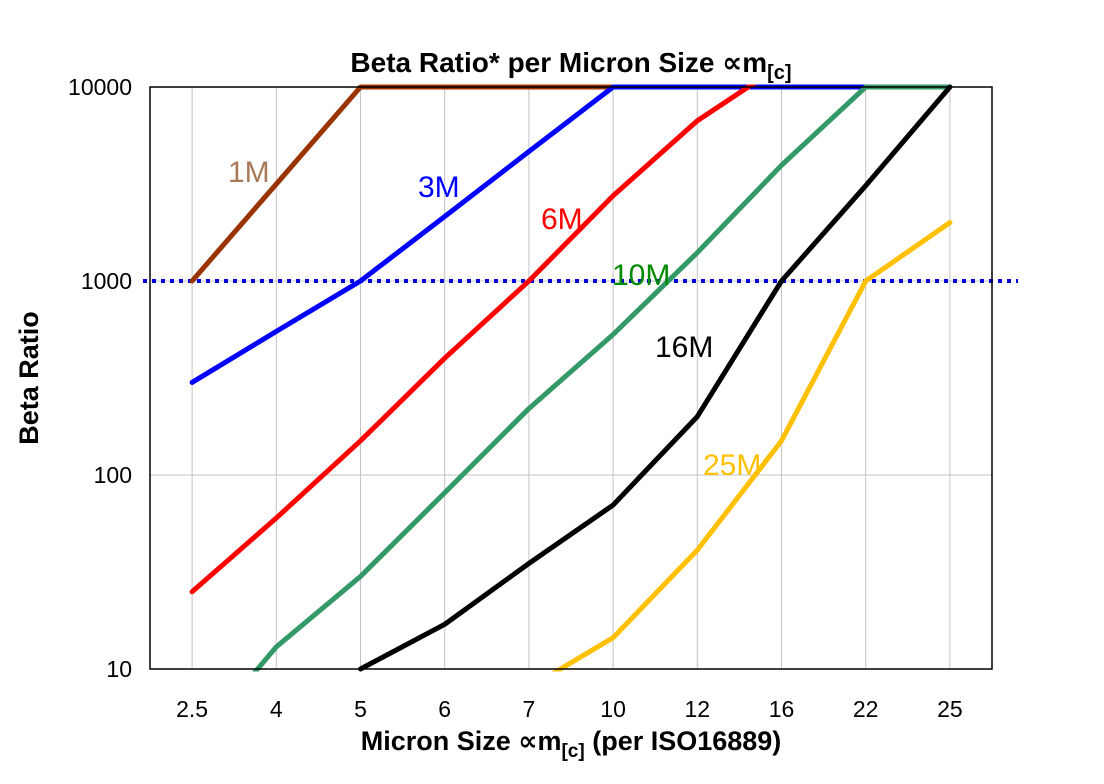  I want to click on x-tick: 7, so click(529, 709).